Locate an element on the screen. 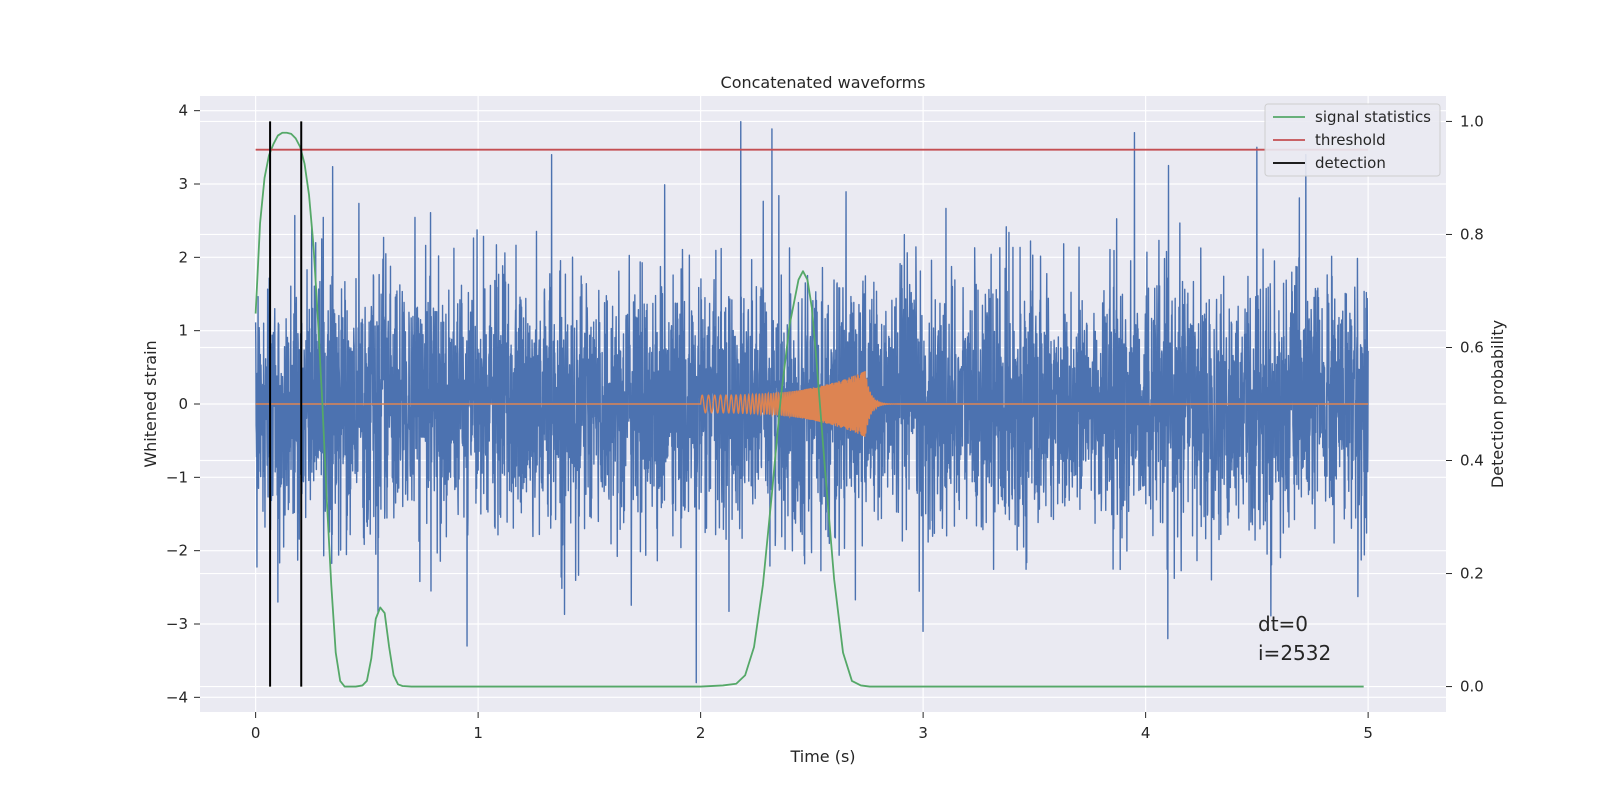 The width and height of the screenshot is (1600, 800). y-tick-label: −4 is located at coordinates (177, 697).